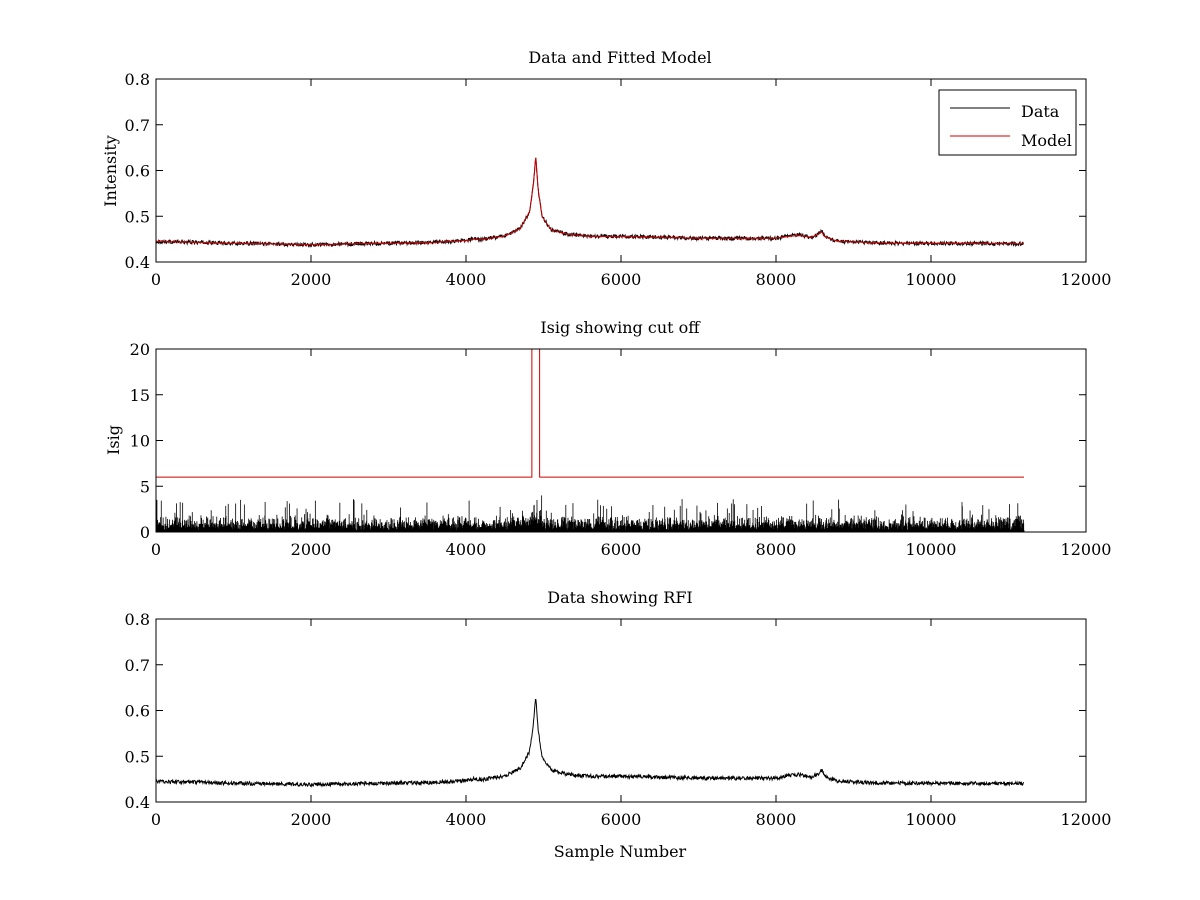 This screenshot has height=900, width=1200. Describe the element at coordinates (140, 349) in the screenshot. I see `y-tick-label: 20` at that location.